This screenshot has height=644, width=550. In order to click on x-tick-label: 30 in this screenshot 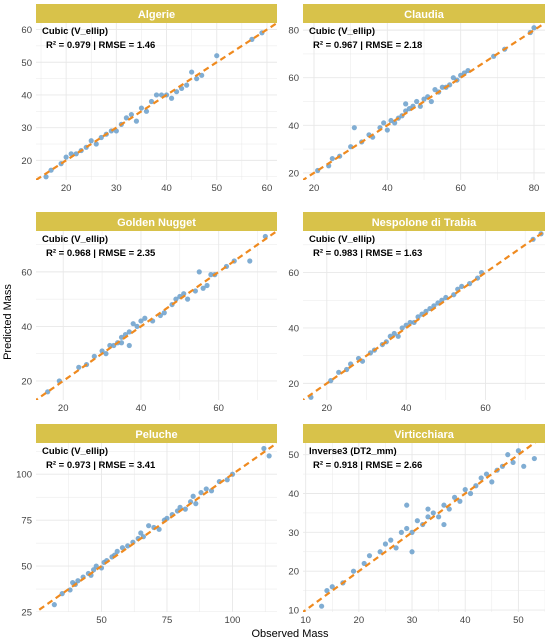, I will do `click(412, 620)`.